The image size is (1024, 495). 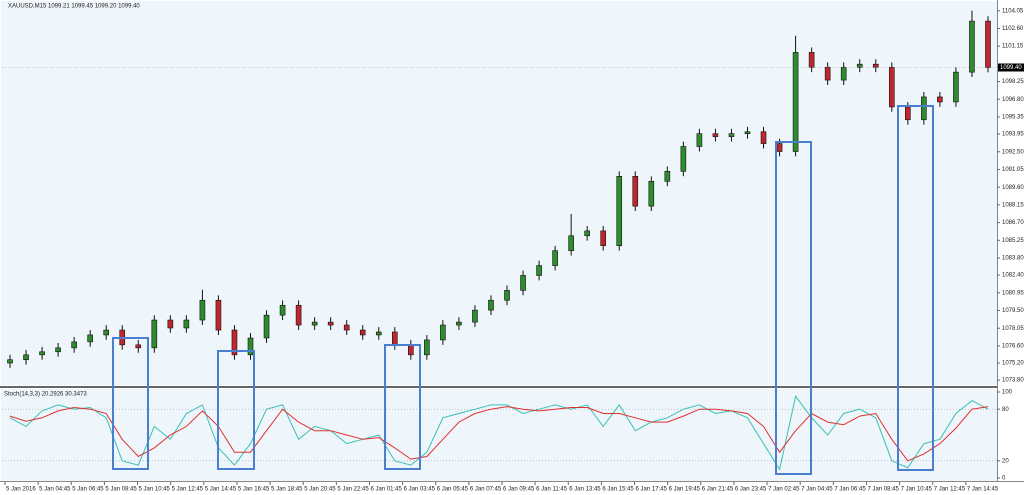 What do you see at coordinates (155, 490) in the screenshot?
I see `x-tick-label: 5 Jan 10:45` at bounding box center [155, 490].